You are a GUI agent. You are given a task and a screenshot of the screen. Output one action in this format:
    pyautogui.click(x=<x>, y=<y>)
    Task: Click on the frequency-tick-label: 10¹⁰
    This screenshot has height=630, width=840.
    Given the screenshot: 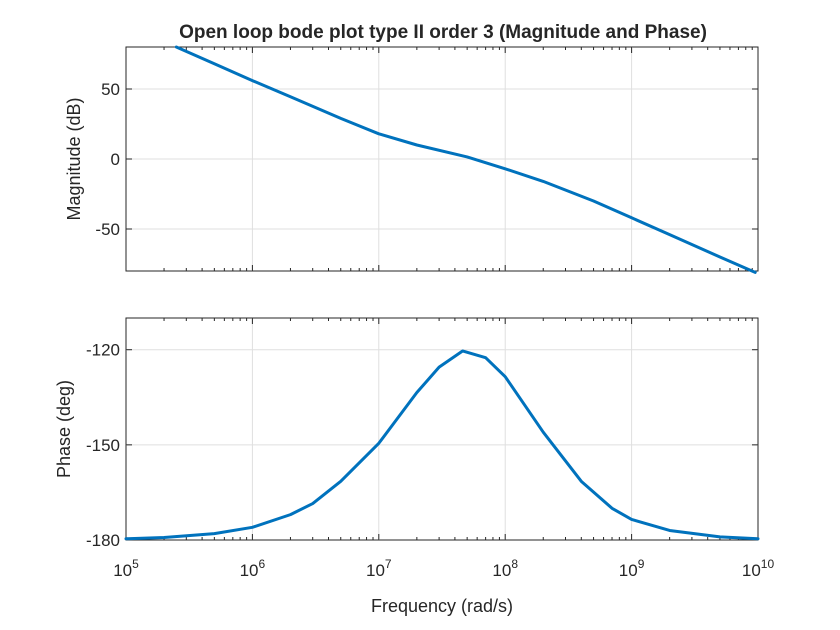 What is the action you would take?
    pyautogui.click(x=758, y=568)
    